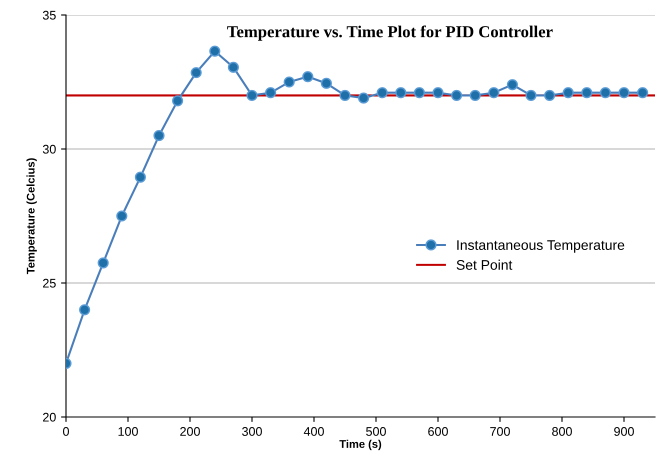 The image size is (657, 470). I want to click on y-tick-label: 35, so click(49, 15).